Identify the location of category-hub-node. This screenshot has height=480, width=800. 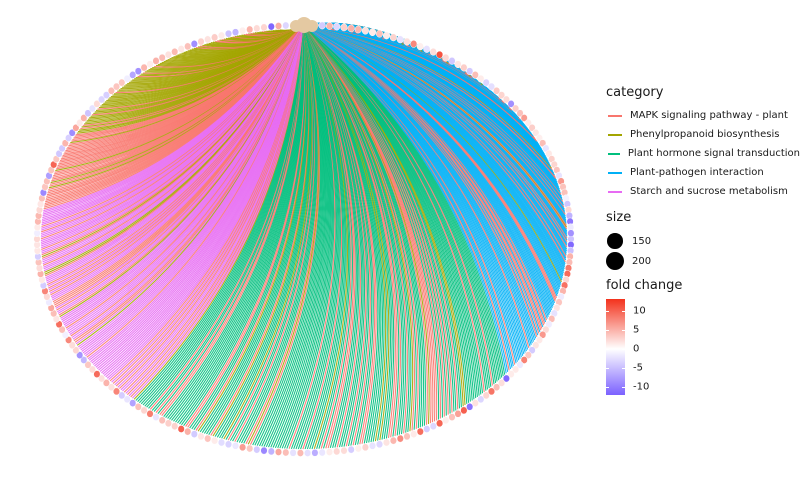
(312, 26).